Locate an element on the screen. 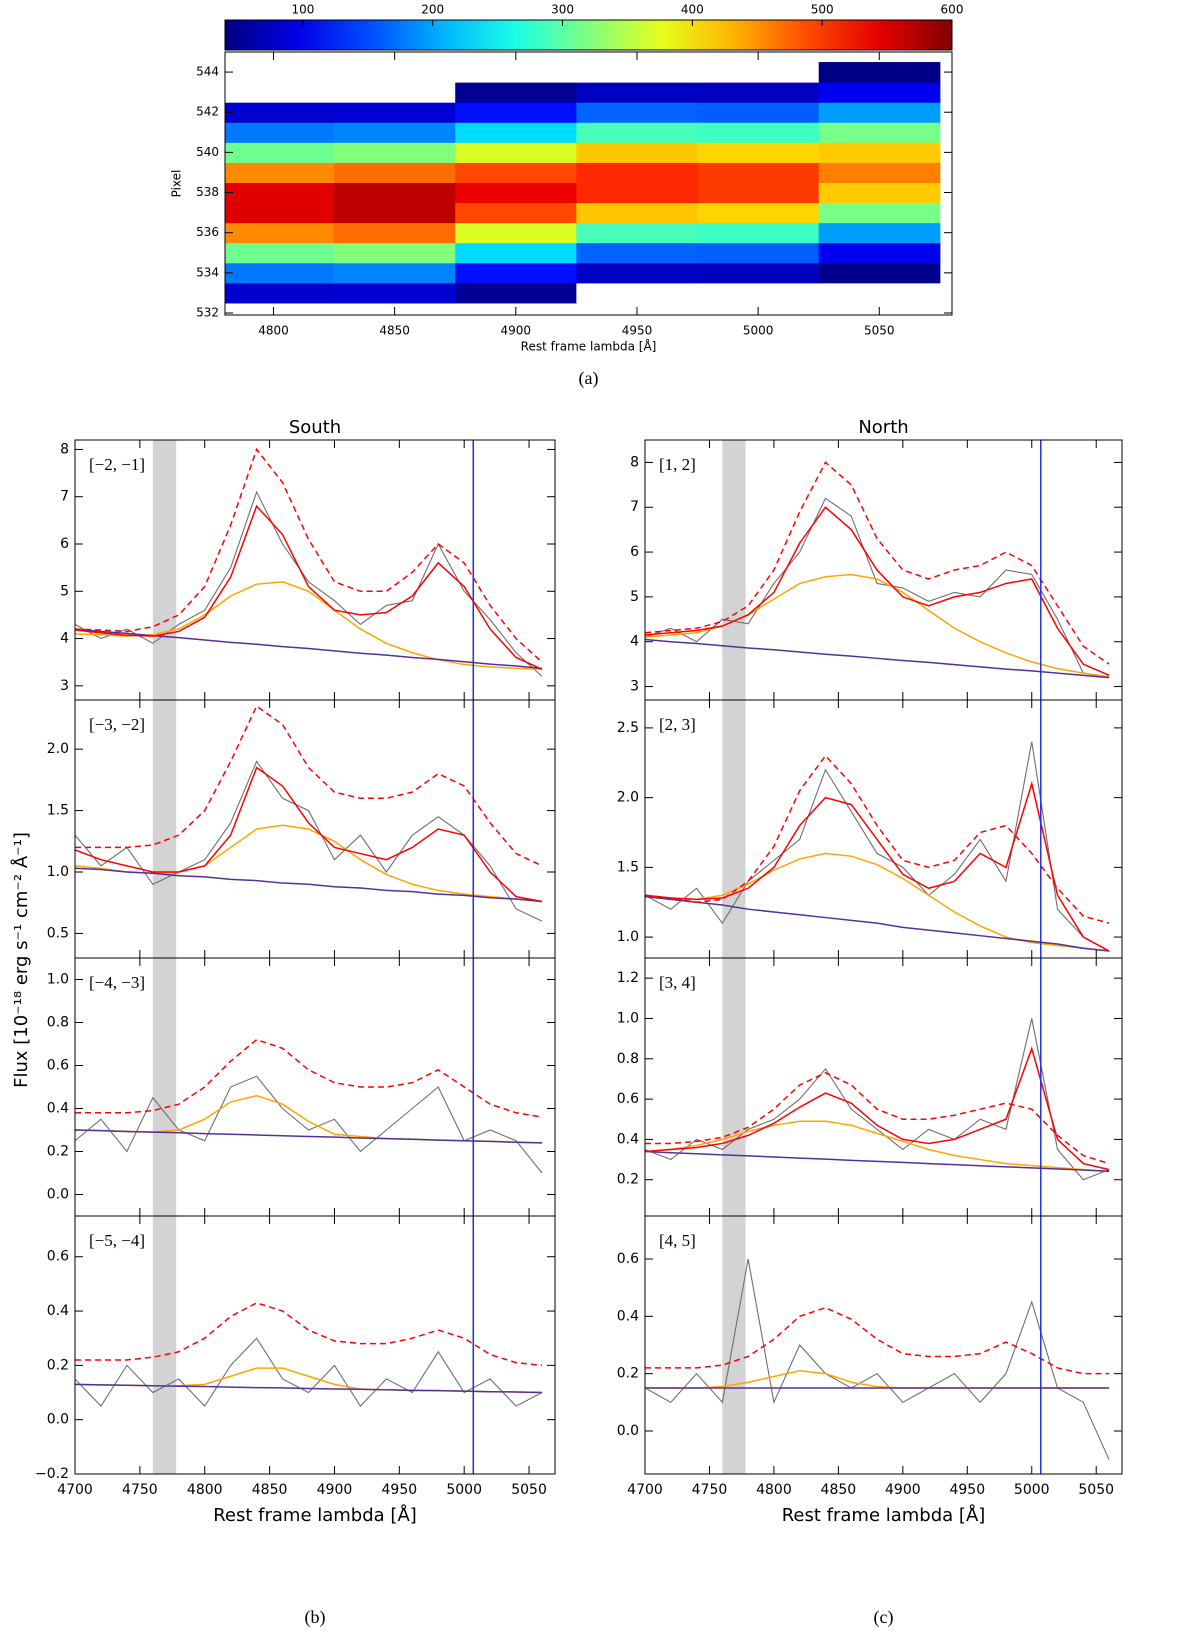 This screenshot has width=1186, height=1645. y-tick-label: 3 is located at coordinates (634, 687).